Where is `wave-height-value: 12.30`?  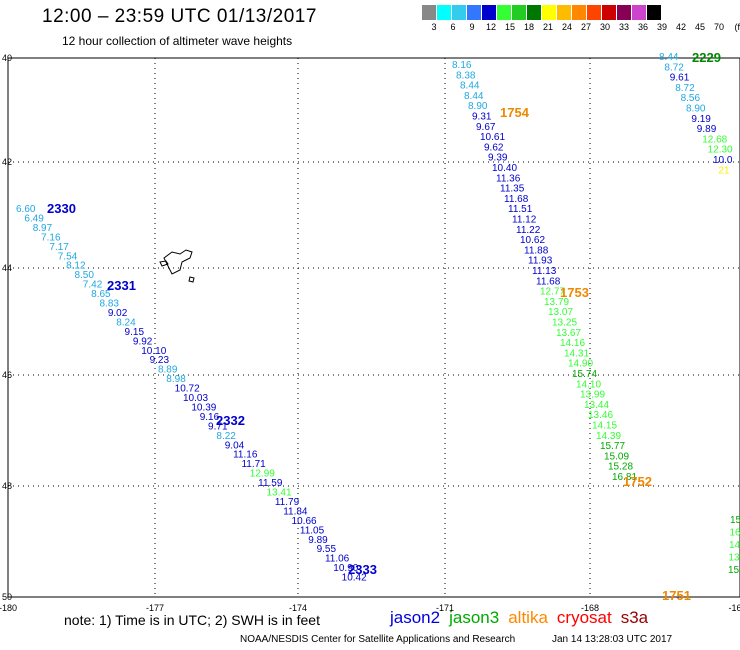 wave-height-value: 12.30 is located at coordinates (720, 150).